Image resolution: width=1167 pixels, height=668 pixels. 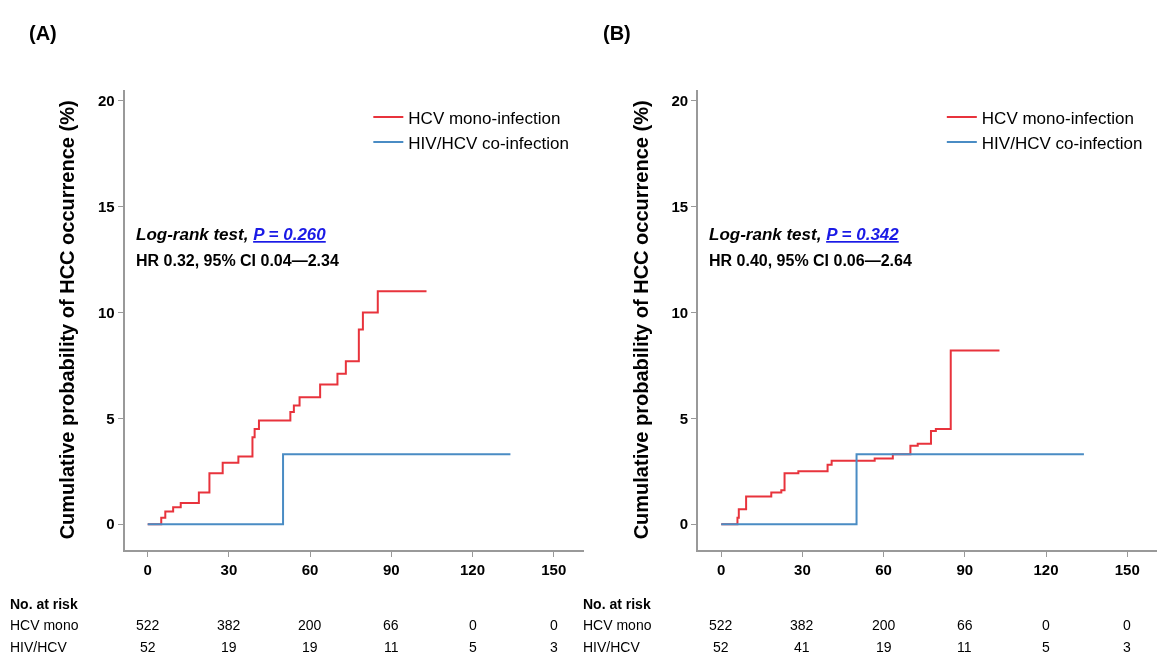 I want to click on annotation: HR 0.40, 95% CI 0.06—2.64, so click(x=810, y=260).